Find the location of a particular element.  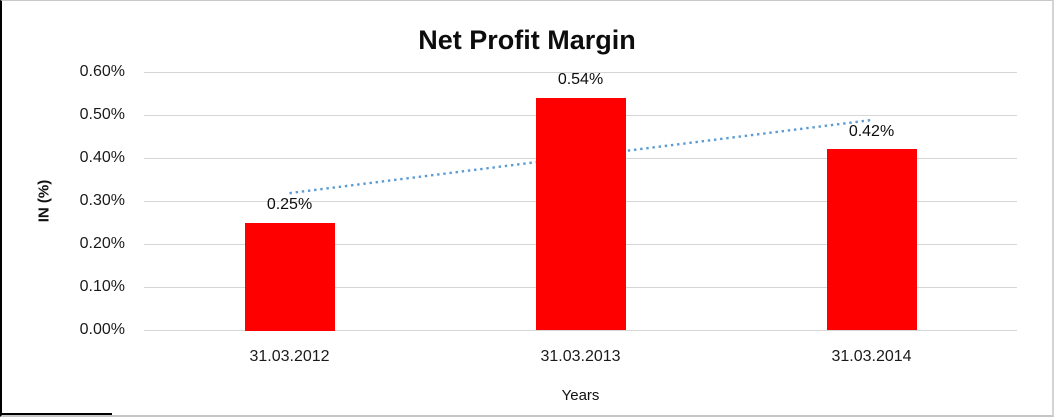

x-tick-label: 31.03.2012 is located at coordinates (289, 356).